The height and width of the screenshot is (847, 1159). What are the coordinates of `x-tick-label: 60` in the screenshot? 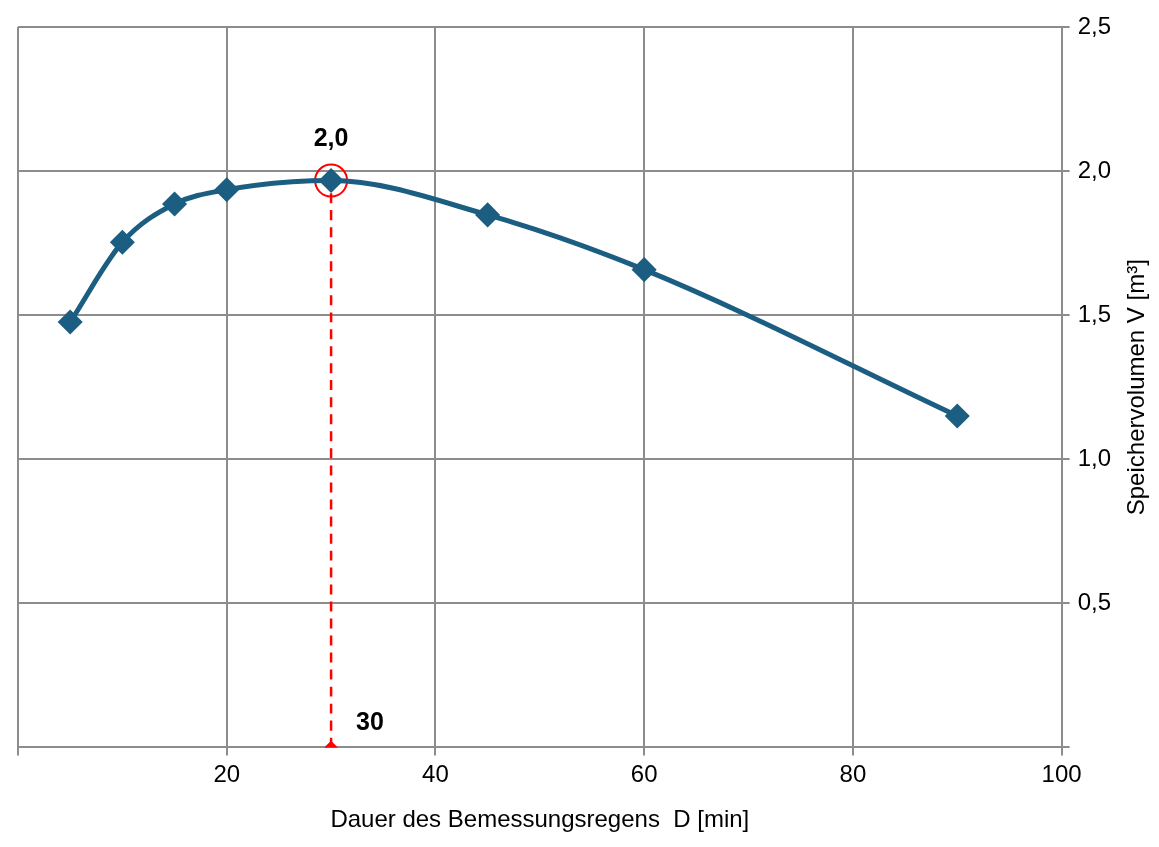 It's located at (644, 774).